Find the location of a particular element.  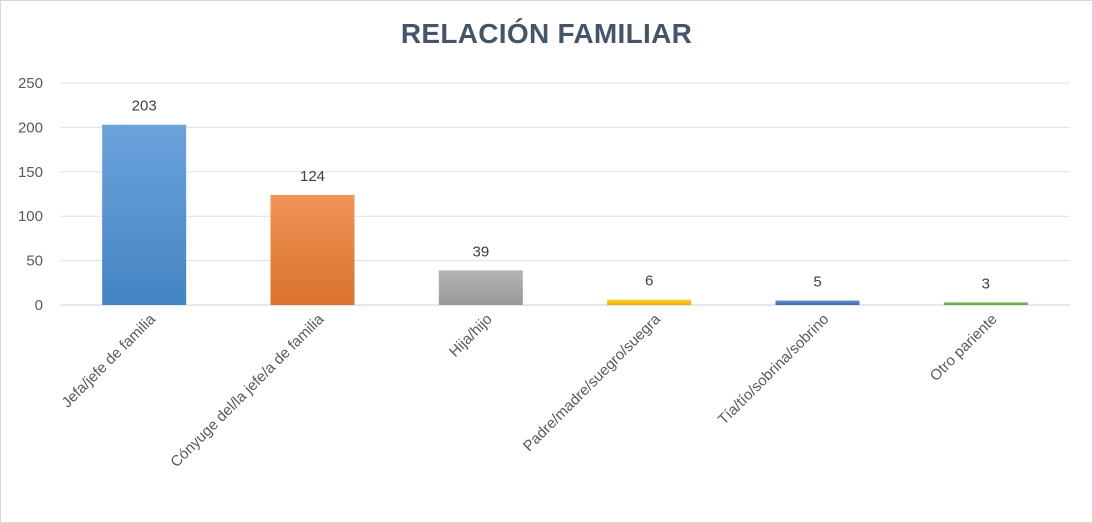

data-label: 39 is located at coordinates (480, 251).